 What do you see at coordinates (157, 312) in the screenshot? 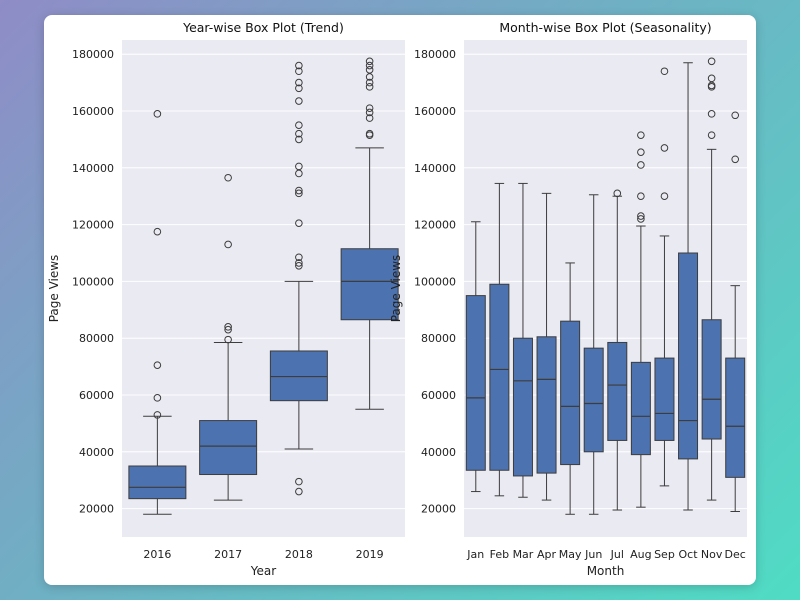
I see `box-2016` at bounding box center [157, 312].